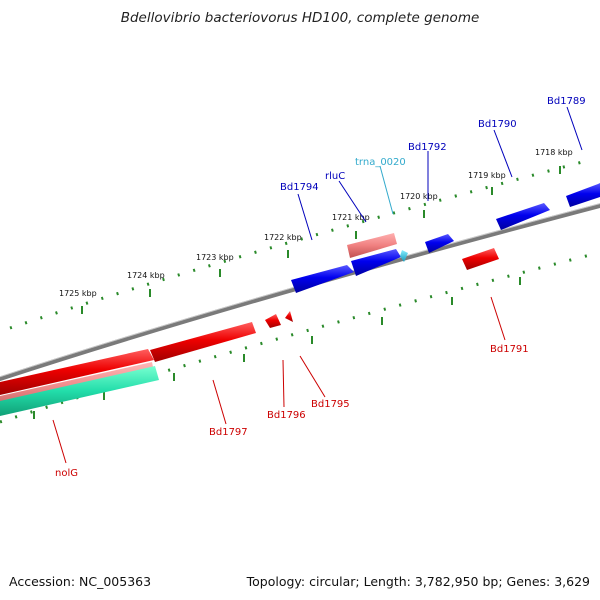 Image resolution: width=600 pixels, height=600 pixels. I want to click on label-bd1789: Bd1789, so click(566, 101).